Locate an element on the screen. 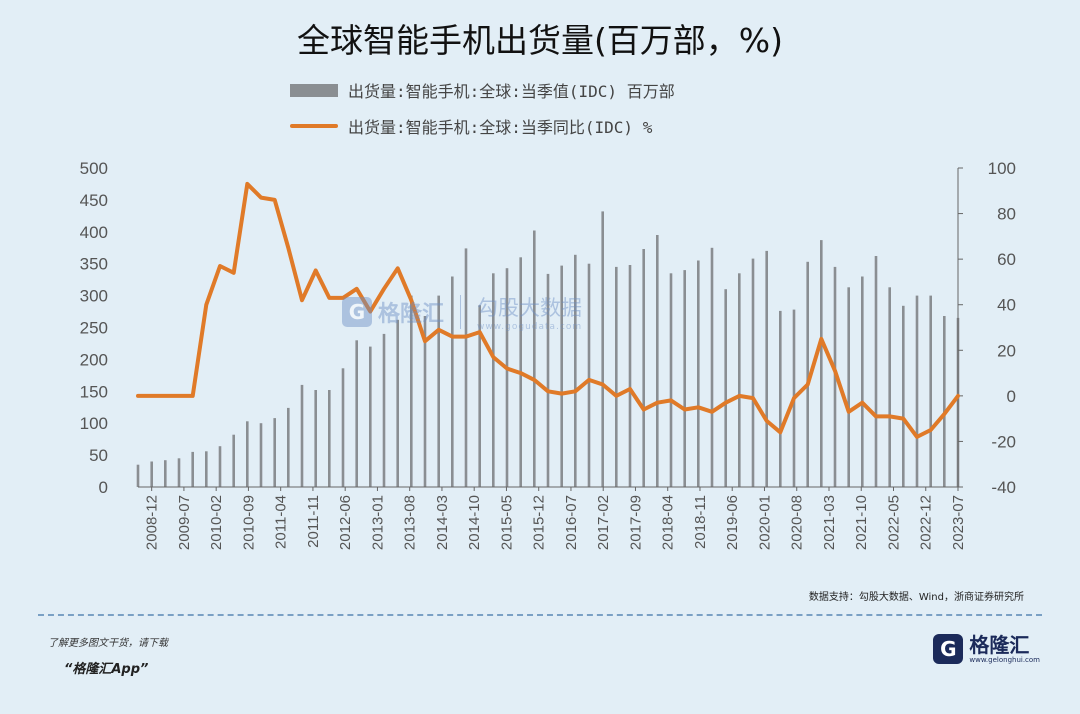 The height and width of the screenshot is (714, 1080). bar-2016Q4 is located at coordinates (589, 375).